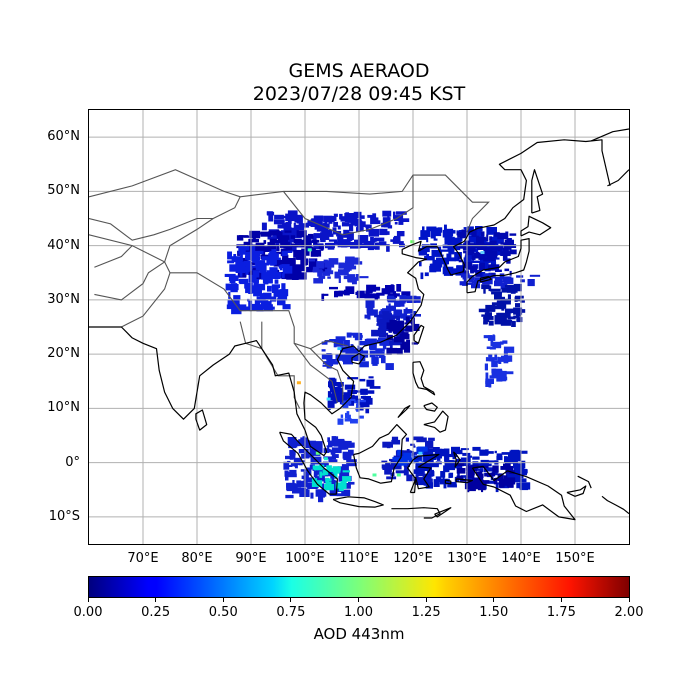 The height and width of the screenshot is (700, 700). Describe the element at coordinates (72, 462) in the screenshot. I see `lat-tick-label: 0°` at that location.